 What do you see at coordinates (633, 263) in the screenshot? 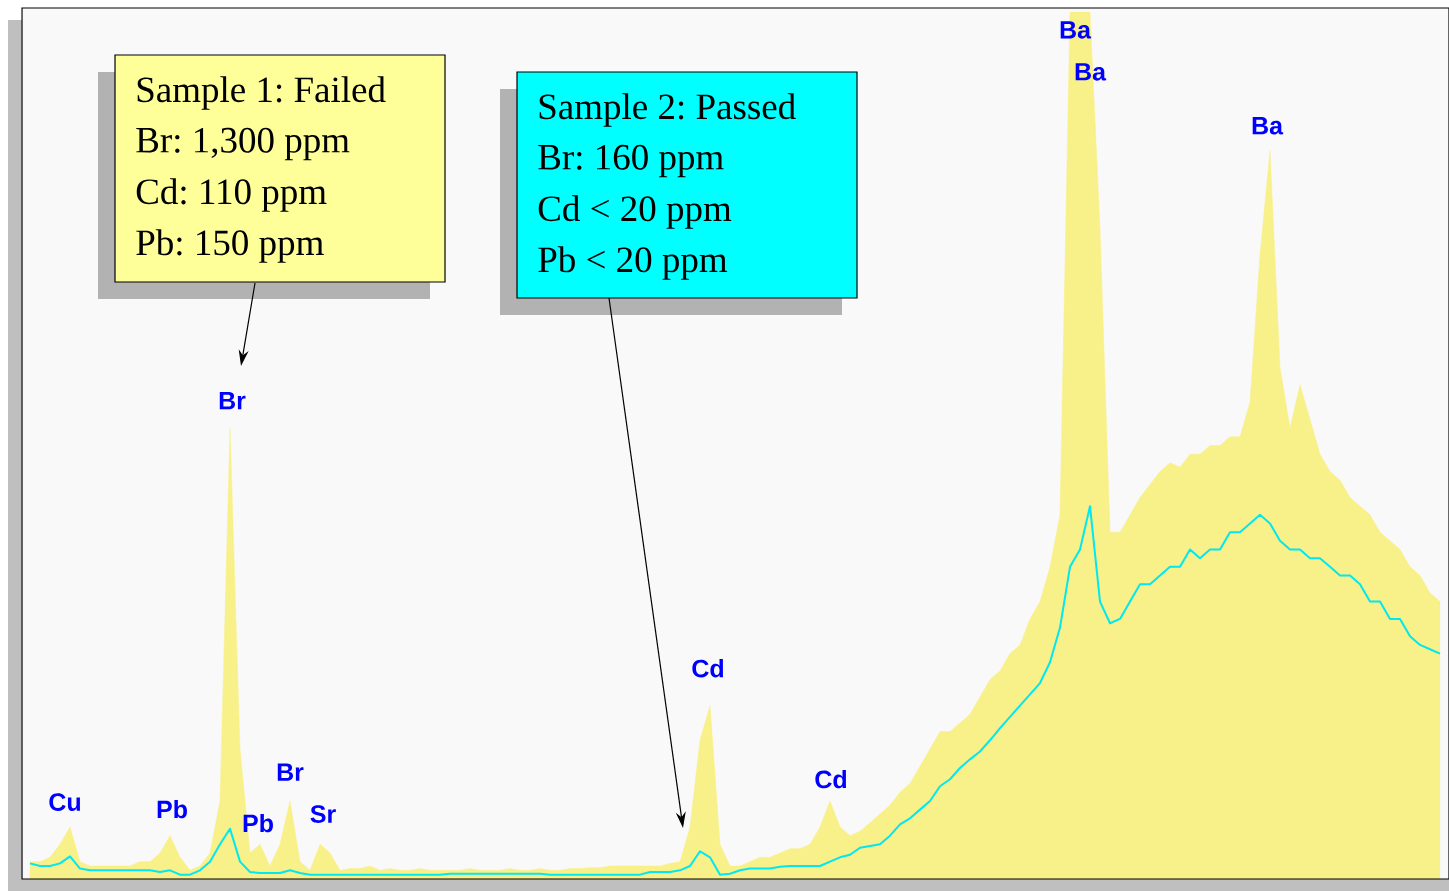
I see `annotation: Pb < 20 ppm` at bounding box center [633, 263].